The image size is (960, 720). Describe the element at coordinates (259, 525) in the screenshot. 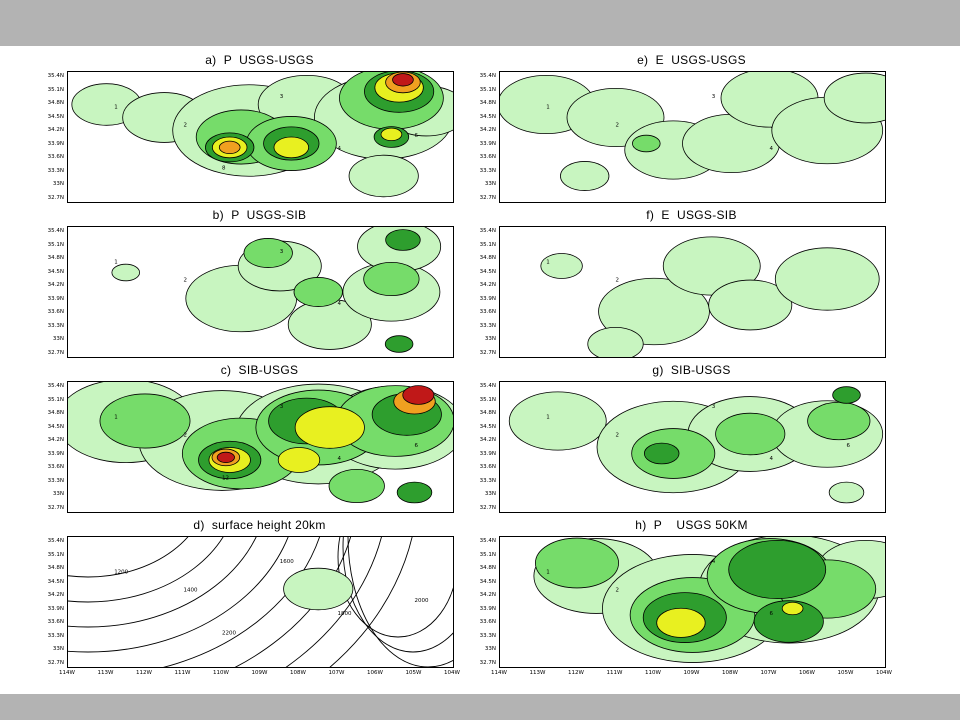

I see `panel-title: d) surface height 20km` at that location.